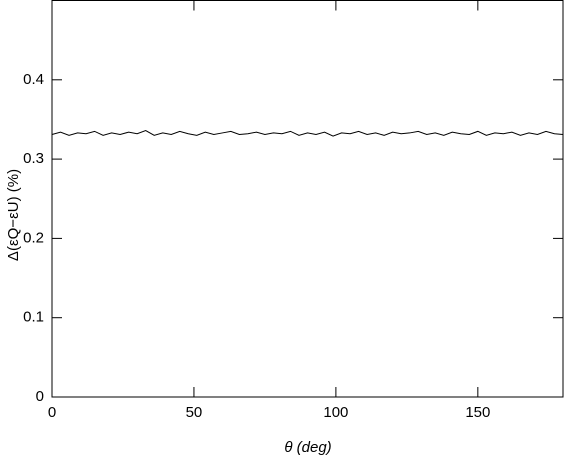 The height and width of the screenshot is (459, 565). What do you see at coordinates (40, 396) in the screenshot?
I see `y-tick-label: 0` at bounding box center [40, 396].